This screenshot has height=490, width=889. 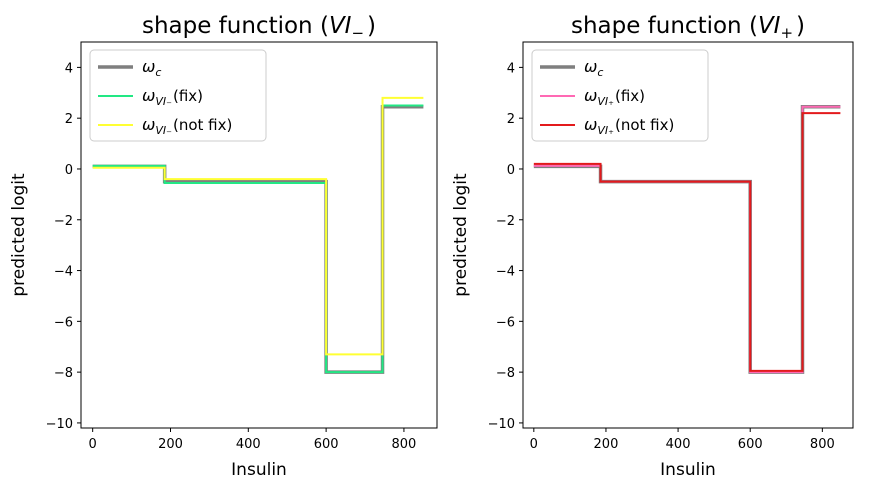 I want to click on legend-label: ωVI₊(not fix), so click(x=629, y=126).